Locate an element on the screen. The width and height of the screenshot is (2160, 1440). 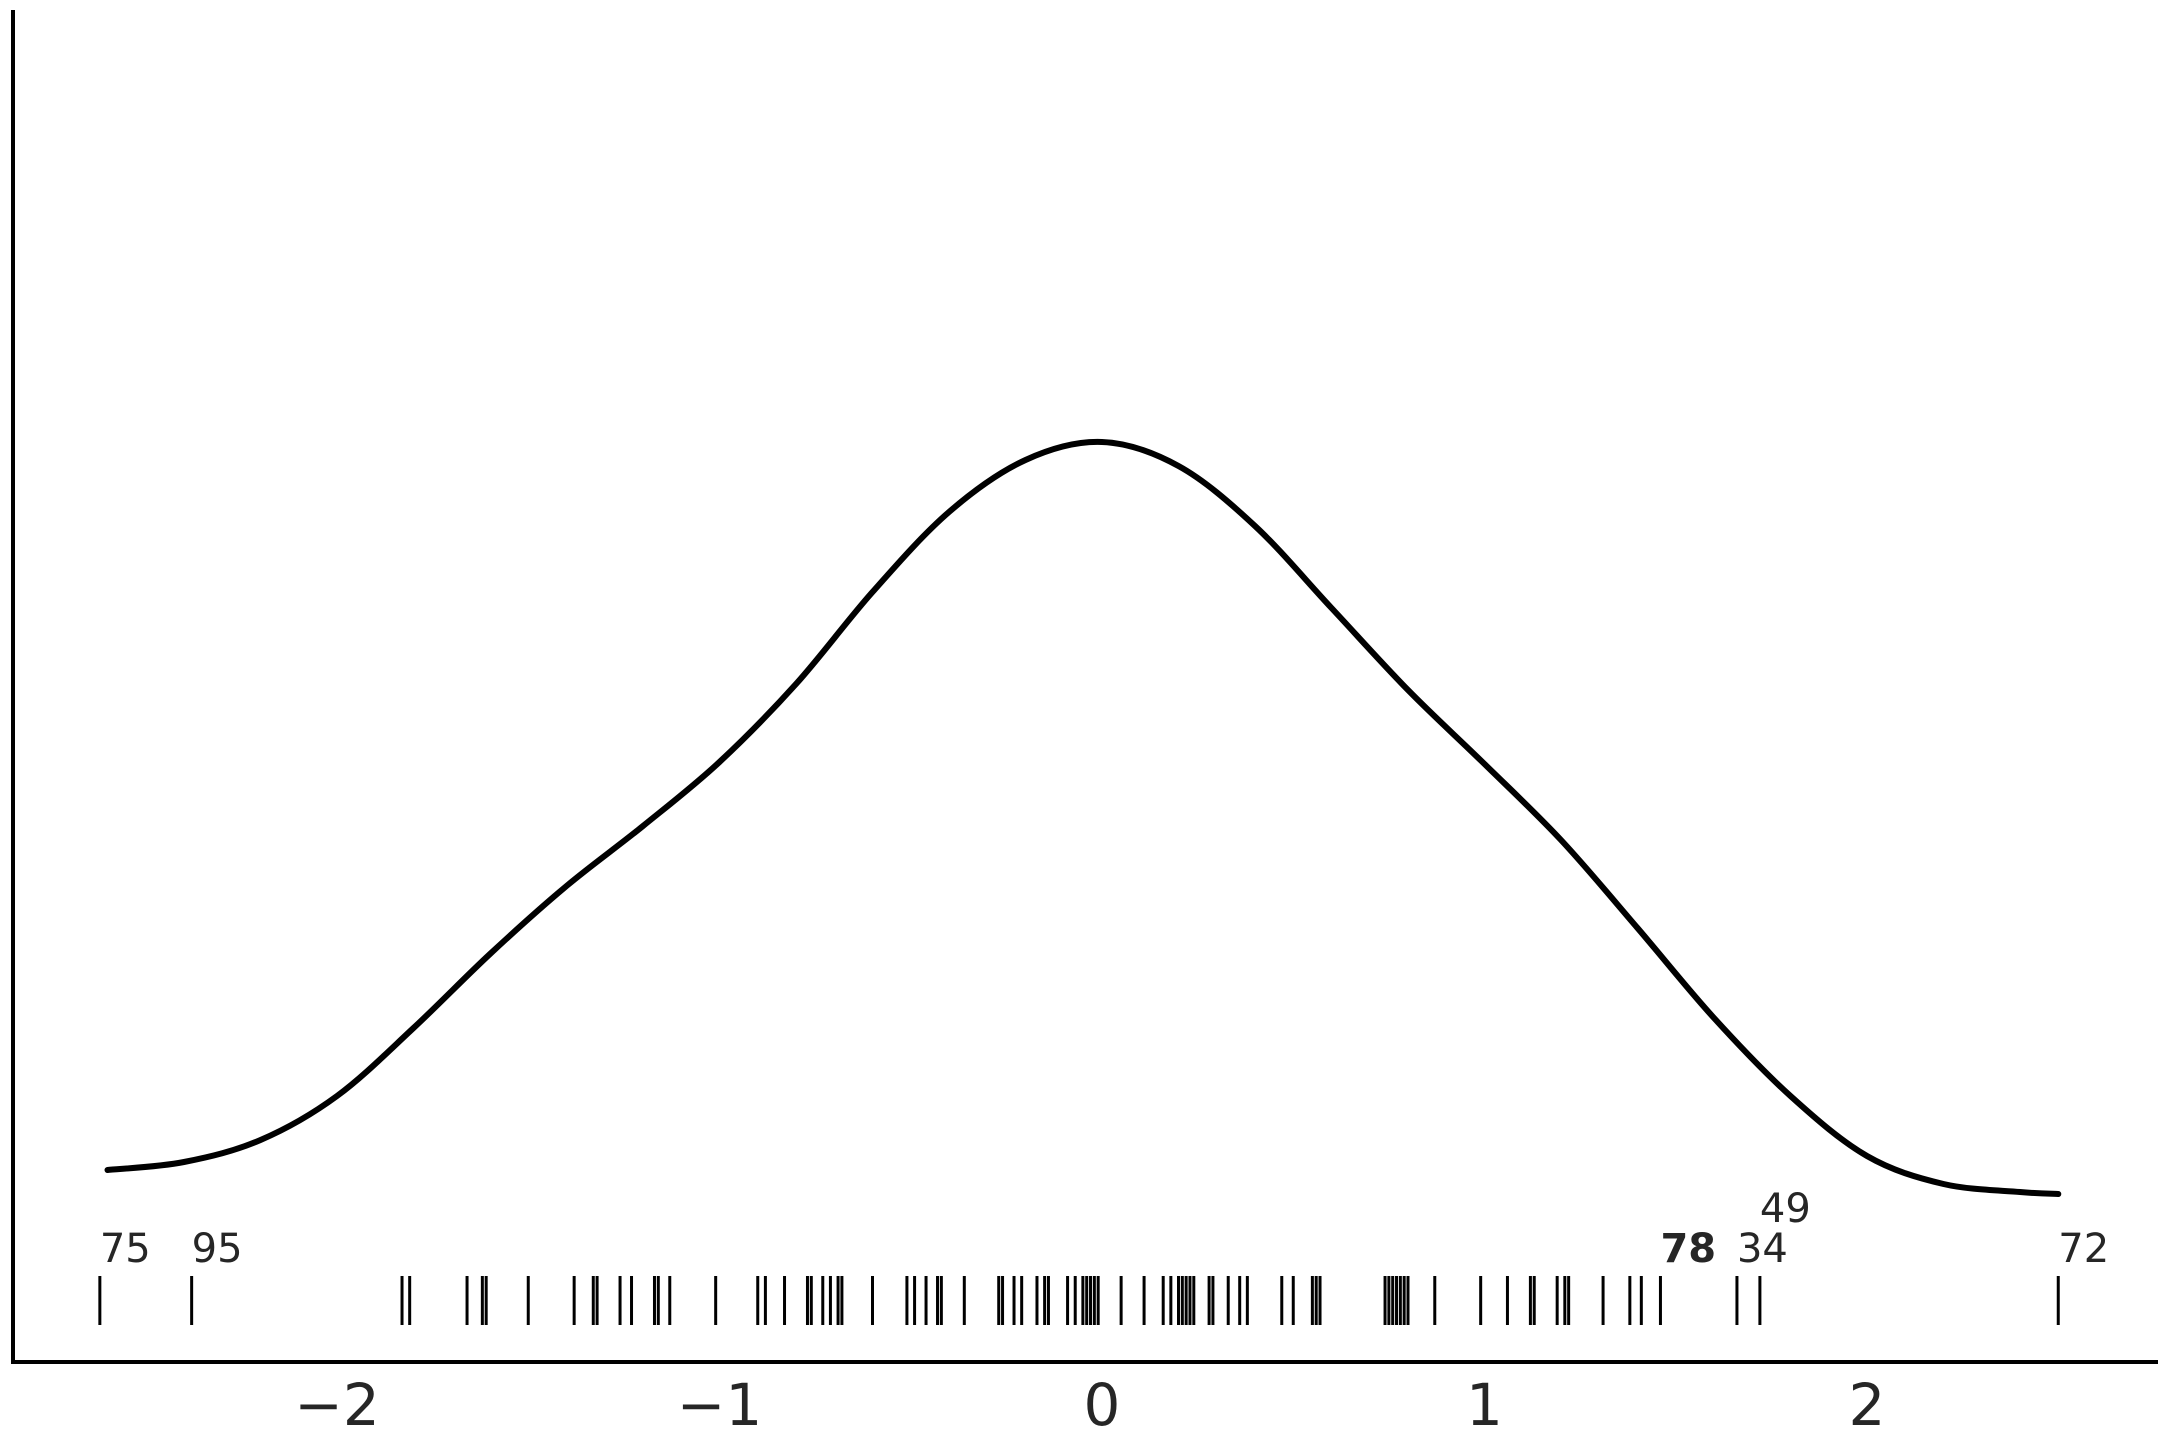
x-tick-labels: −2 −1 0 1 2 is located at coordinates (1089, 1405).